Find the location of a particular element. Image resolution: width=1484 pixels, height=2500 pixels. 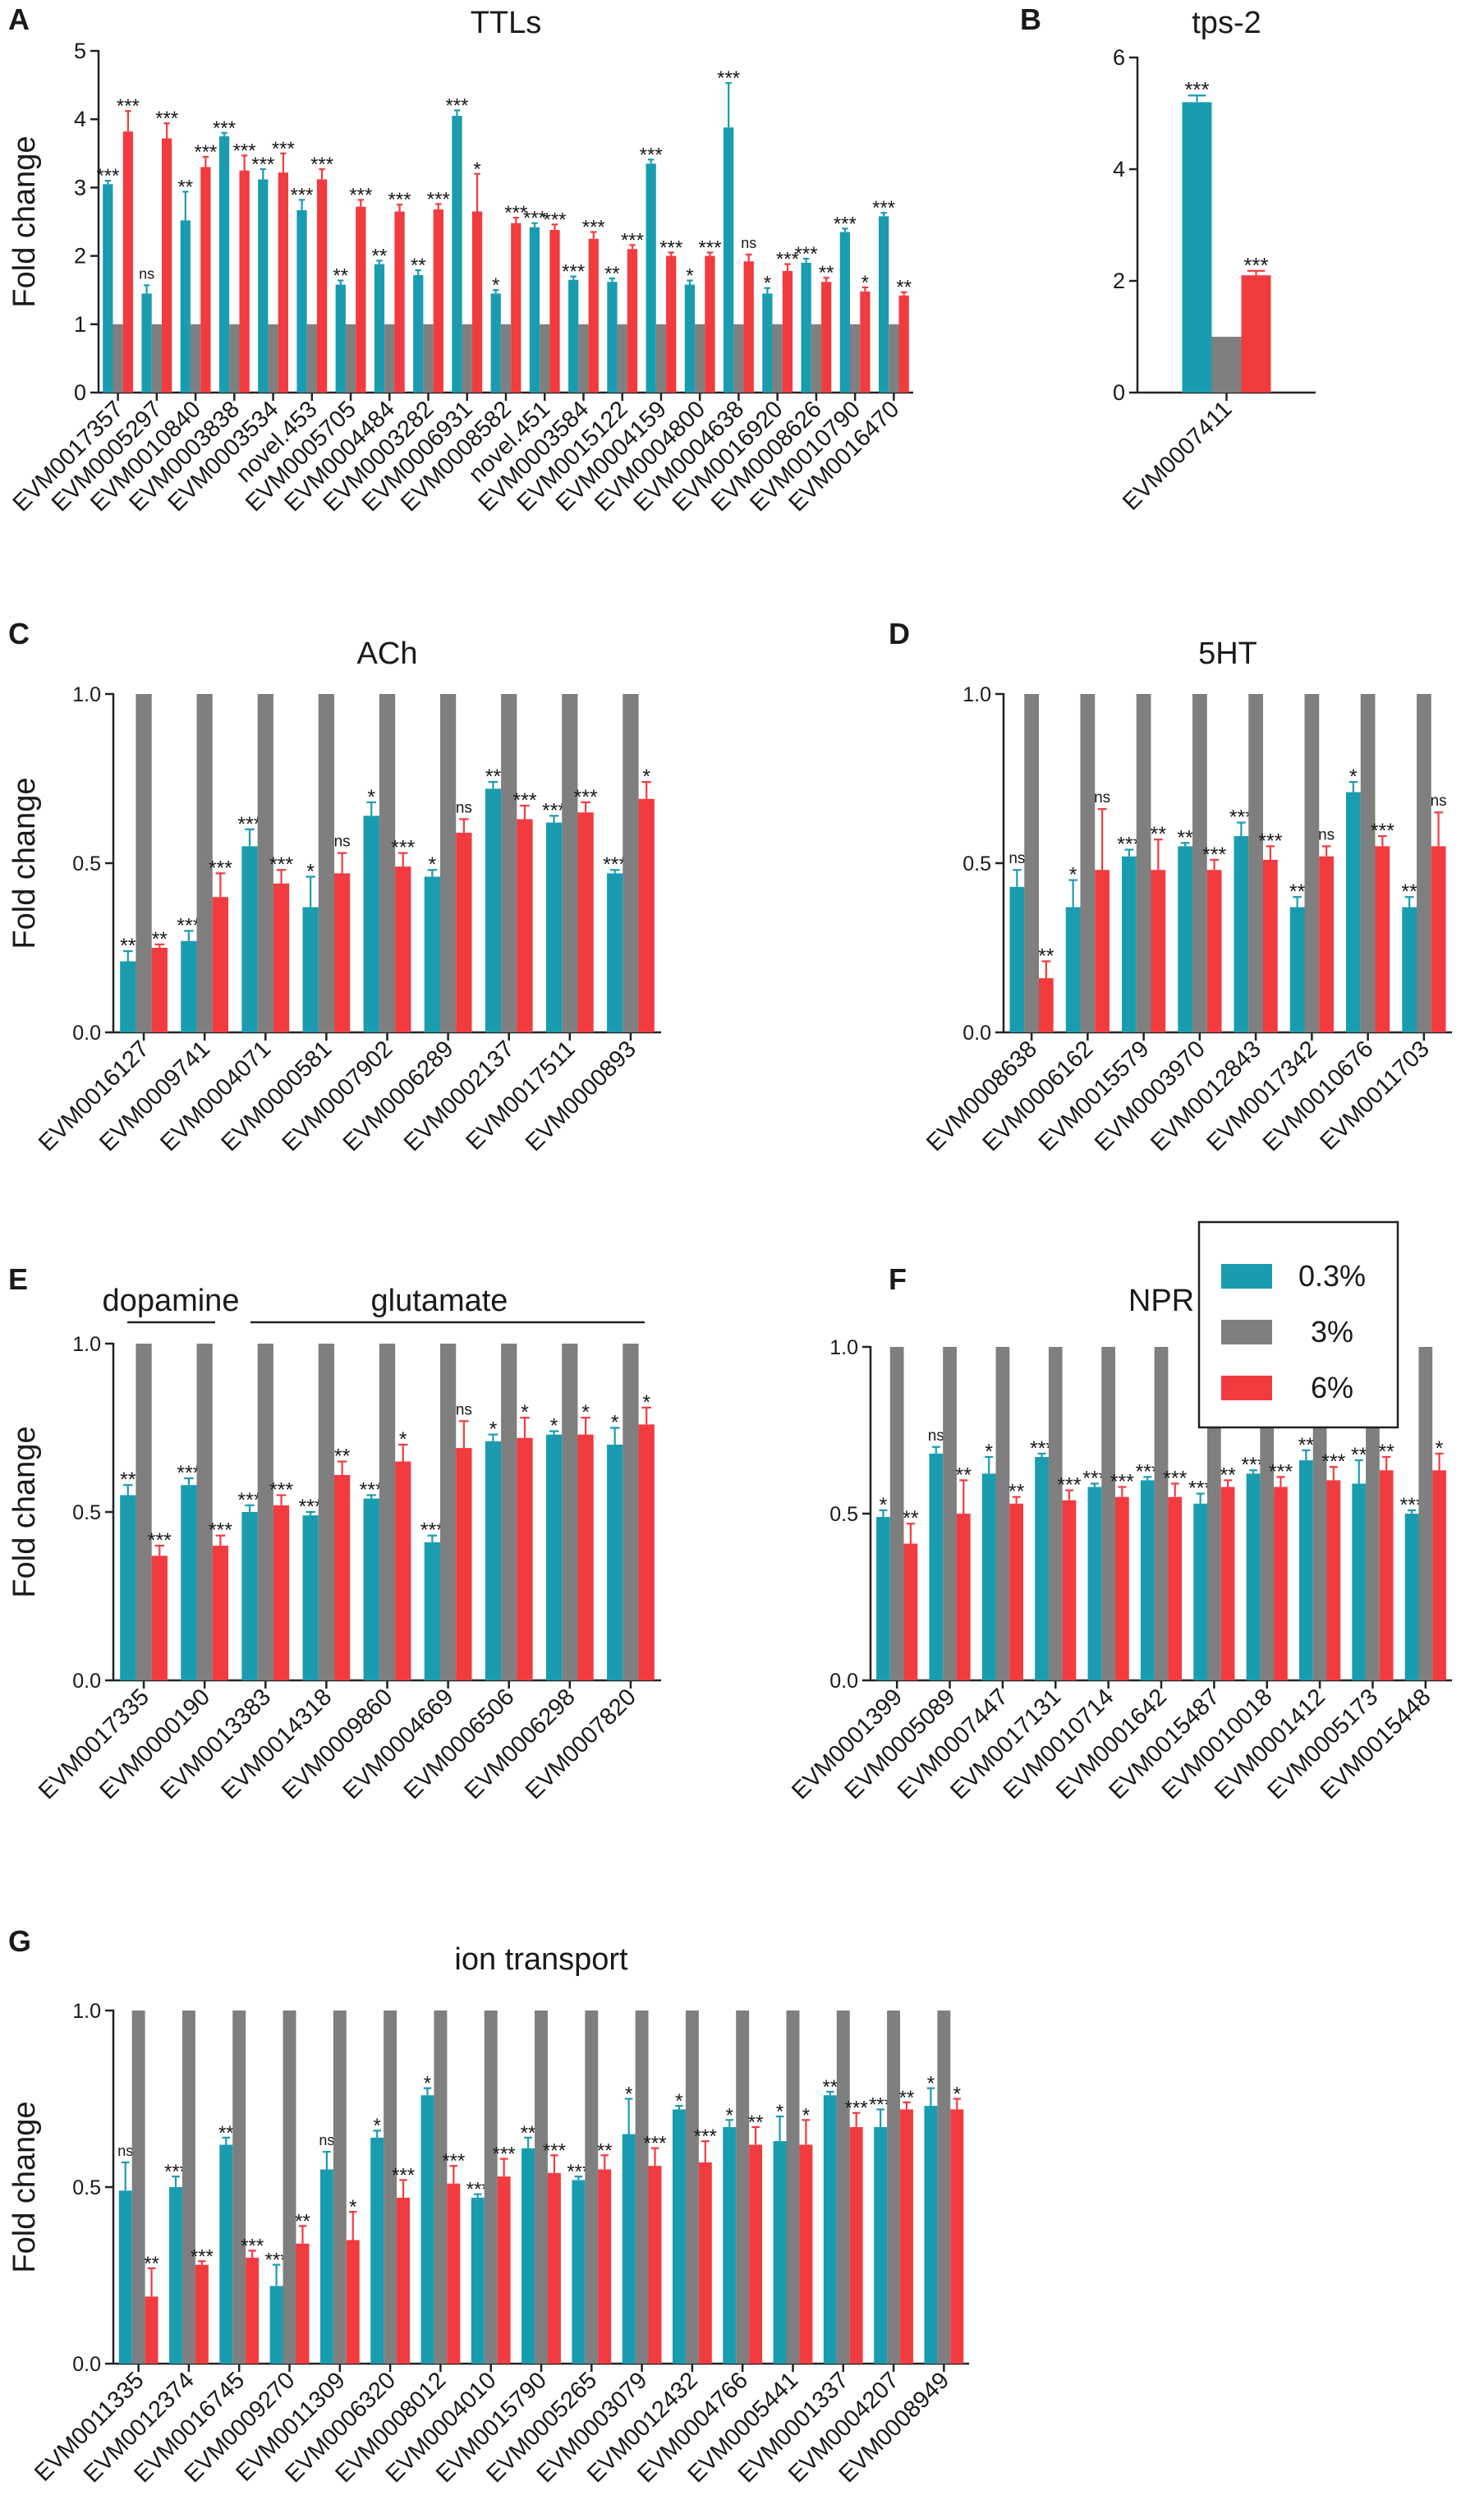

bar-E-EVM0000190-6% is located at coordinates (220, 1613).